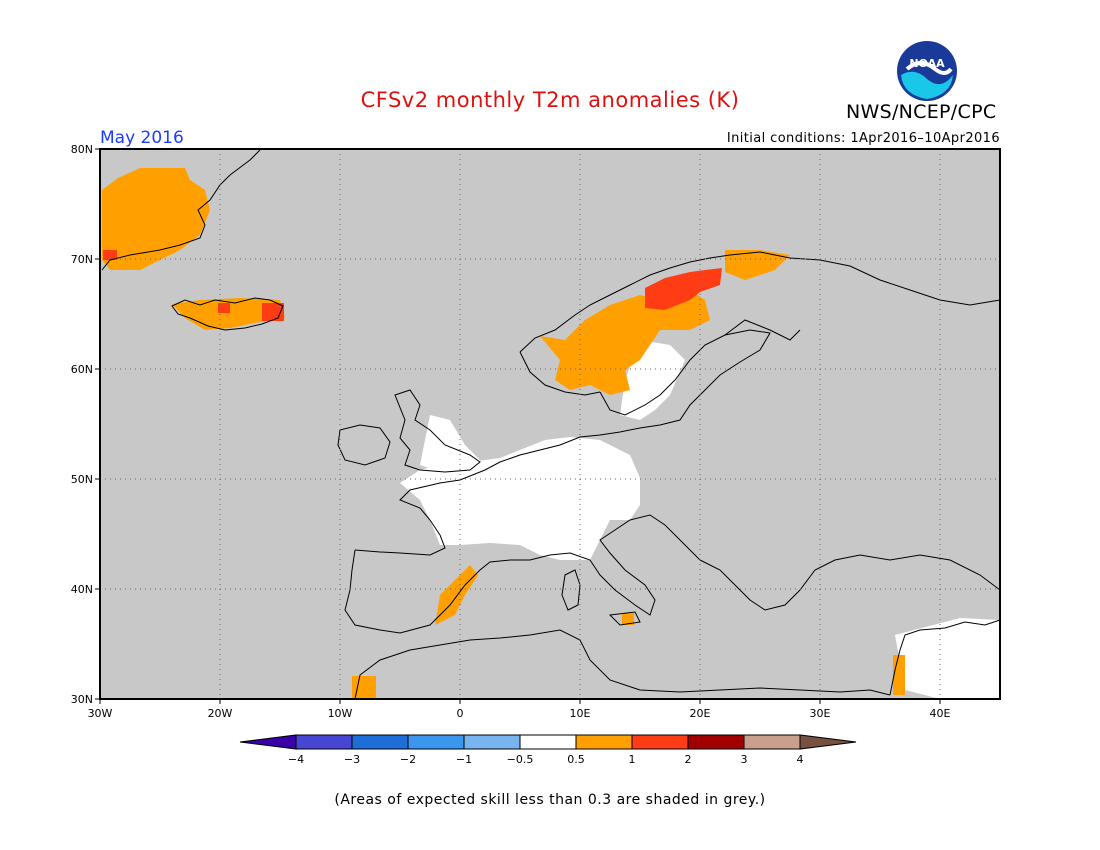 This screenshot has height=850, width=1100. I want to click on uk-normal-area, so click(450, 443).